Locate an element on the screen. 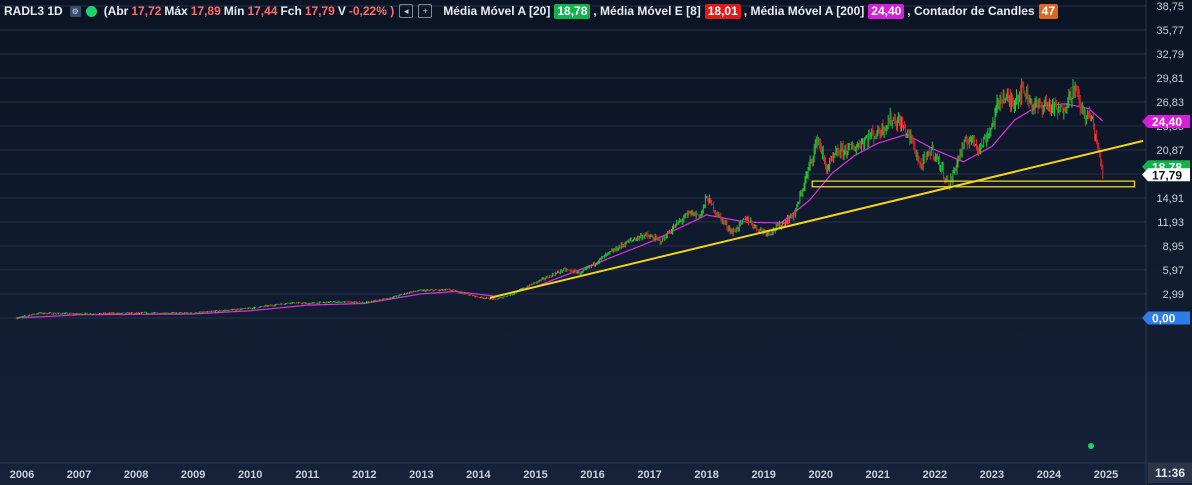 This screenshot has width=1192, height=485. support-zone is located at coordinates (973, 184).